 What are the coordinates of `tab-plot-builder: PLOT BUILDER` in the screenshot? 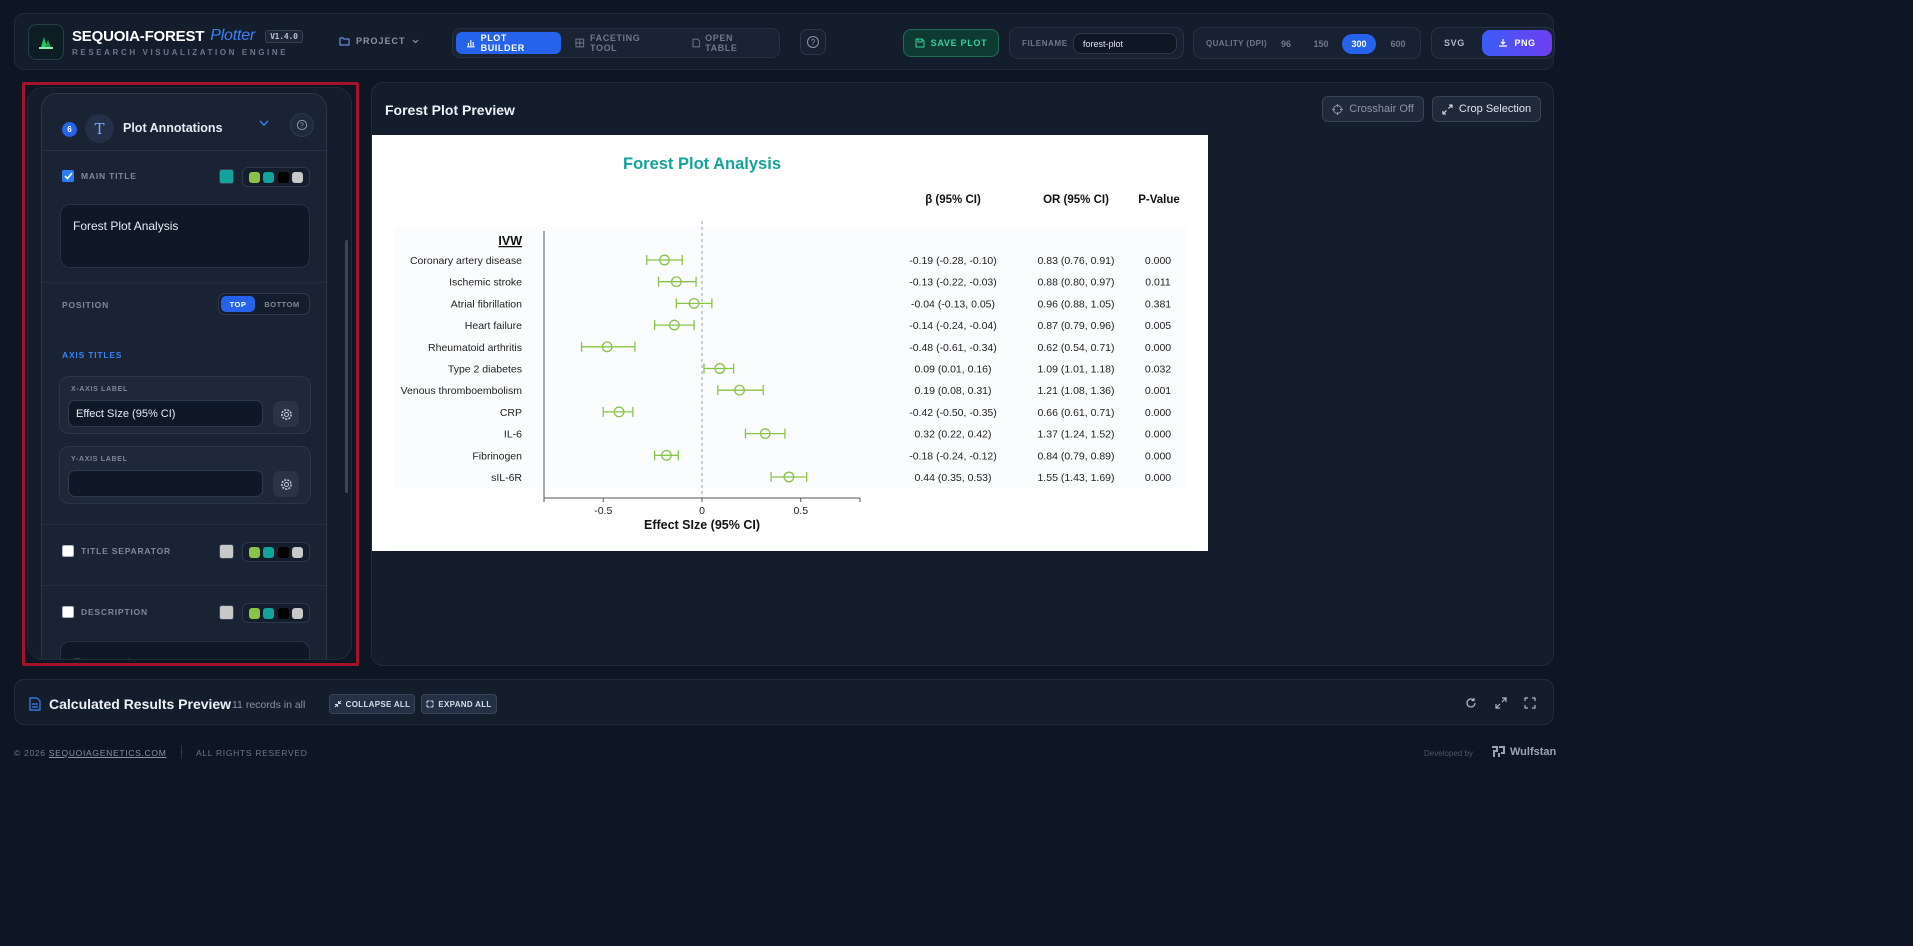 It's located at (509, 43).